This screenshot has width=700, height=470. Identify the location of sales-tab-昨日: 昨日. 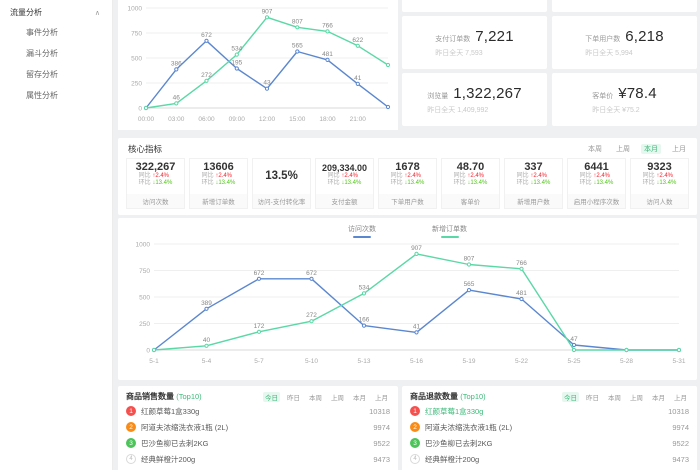
(293, 398).